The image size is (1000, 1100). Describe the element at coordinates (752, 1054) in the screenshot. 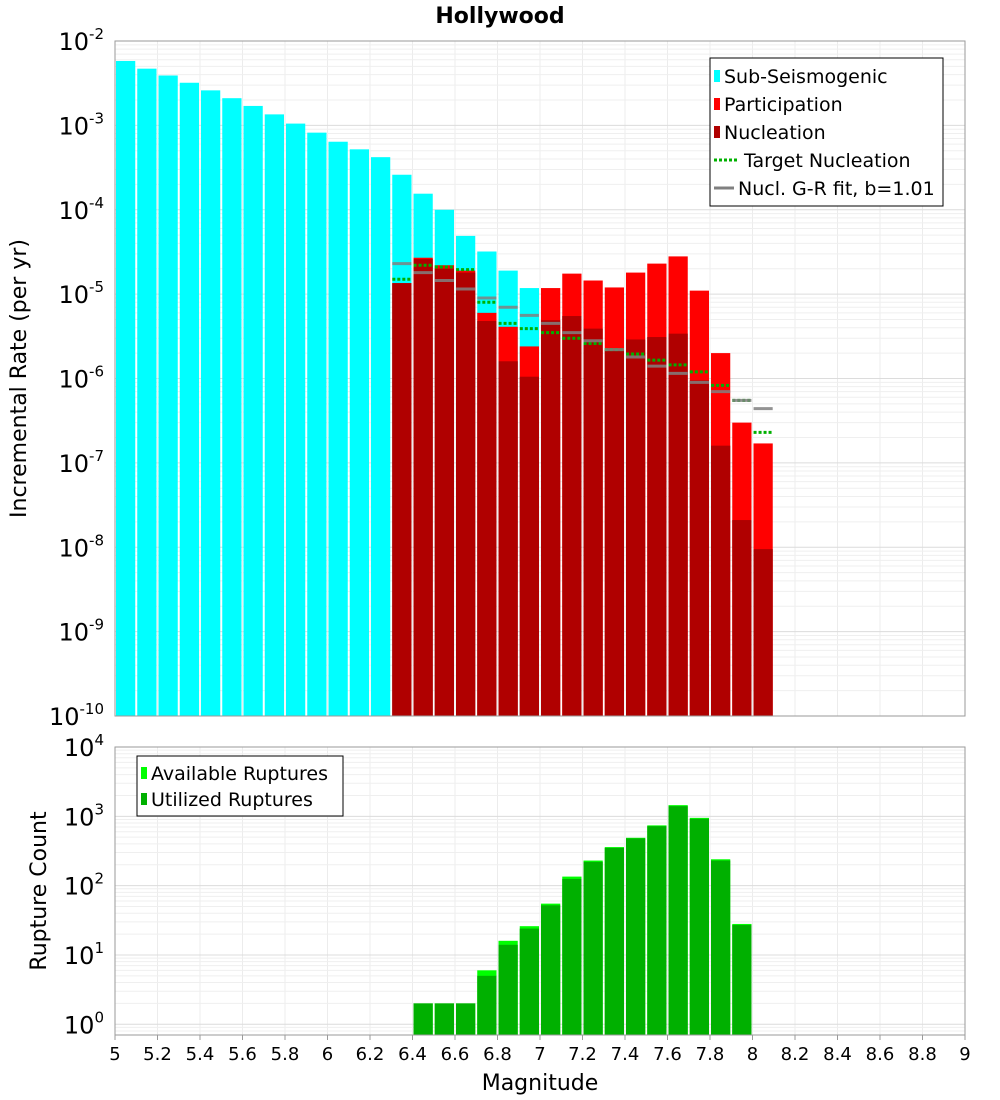

I see `x-tick-label: 8` at that location.